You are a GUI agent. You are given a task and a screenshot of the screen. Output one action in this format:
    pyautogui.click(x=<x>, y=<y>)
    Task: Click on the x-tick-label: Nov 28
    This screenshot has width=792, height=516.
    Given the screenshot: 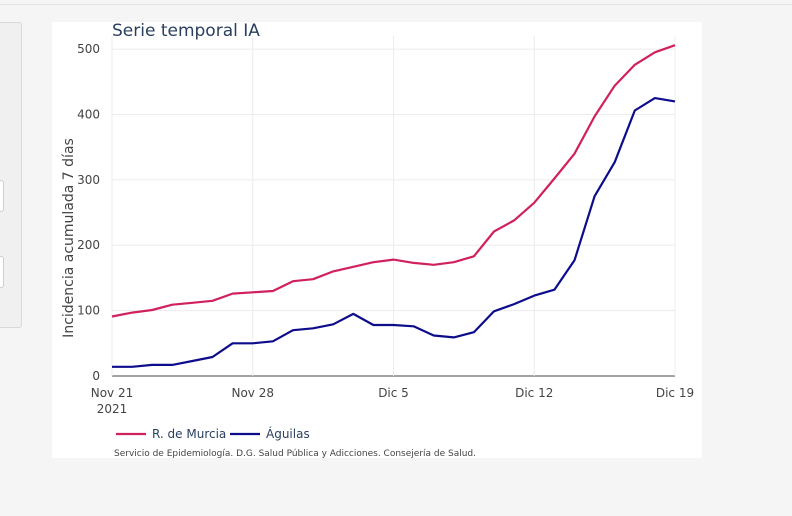 What is the action you would take?
    pyautogui.click(x=252, y=393)
    